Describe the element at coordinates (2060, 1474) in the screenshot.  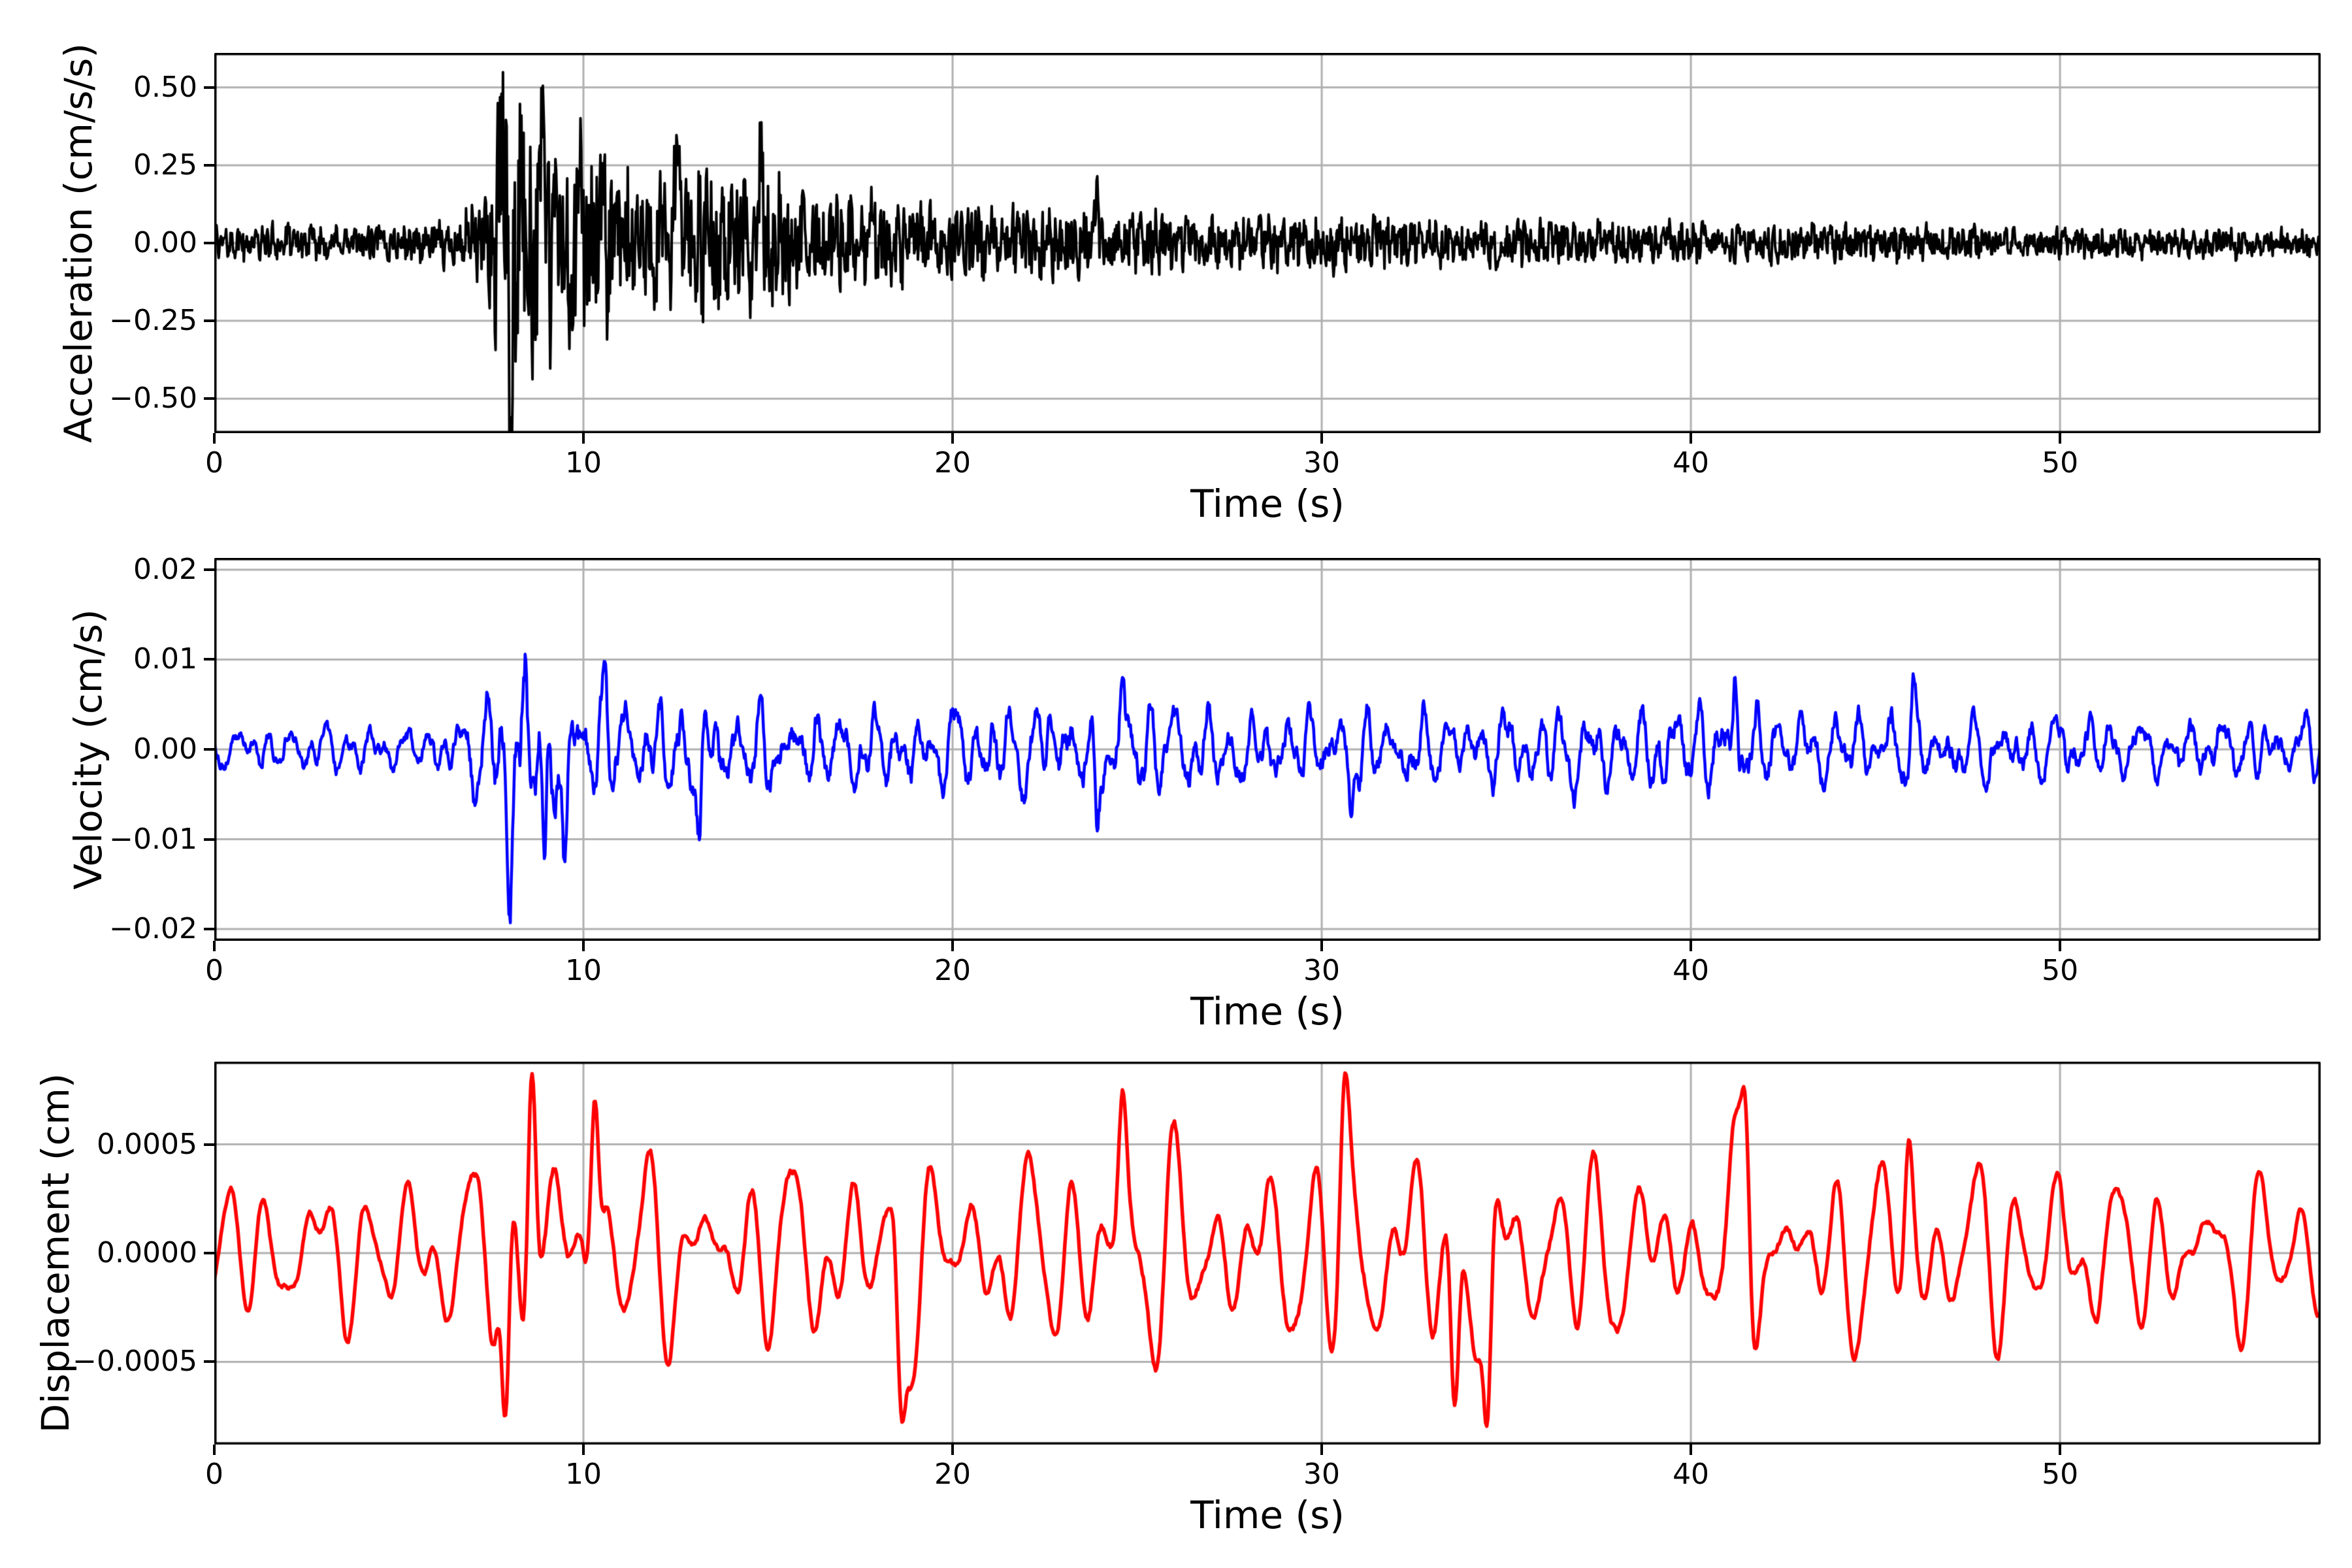
I see `displacement-x-tick-label: 50` at that location.